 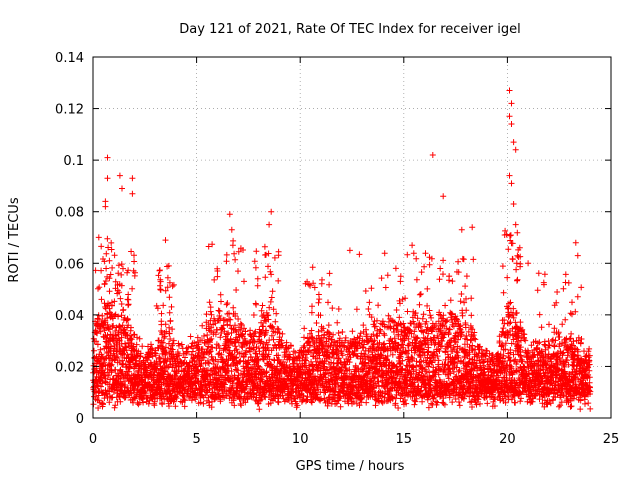 I want to click on x-tick-label: 20, so click(x=507, y=439).